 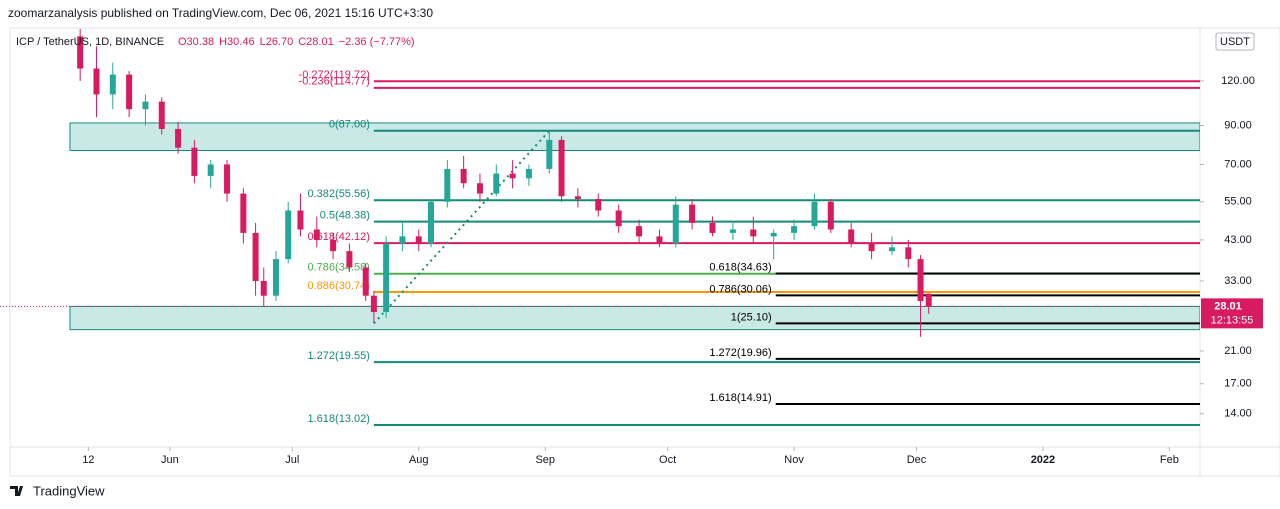 What do you see at coordinates (339, 268) in the screenshot?
I see `fib-label: 0.786(34.58)` at bounding box center [339, 268].